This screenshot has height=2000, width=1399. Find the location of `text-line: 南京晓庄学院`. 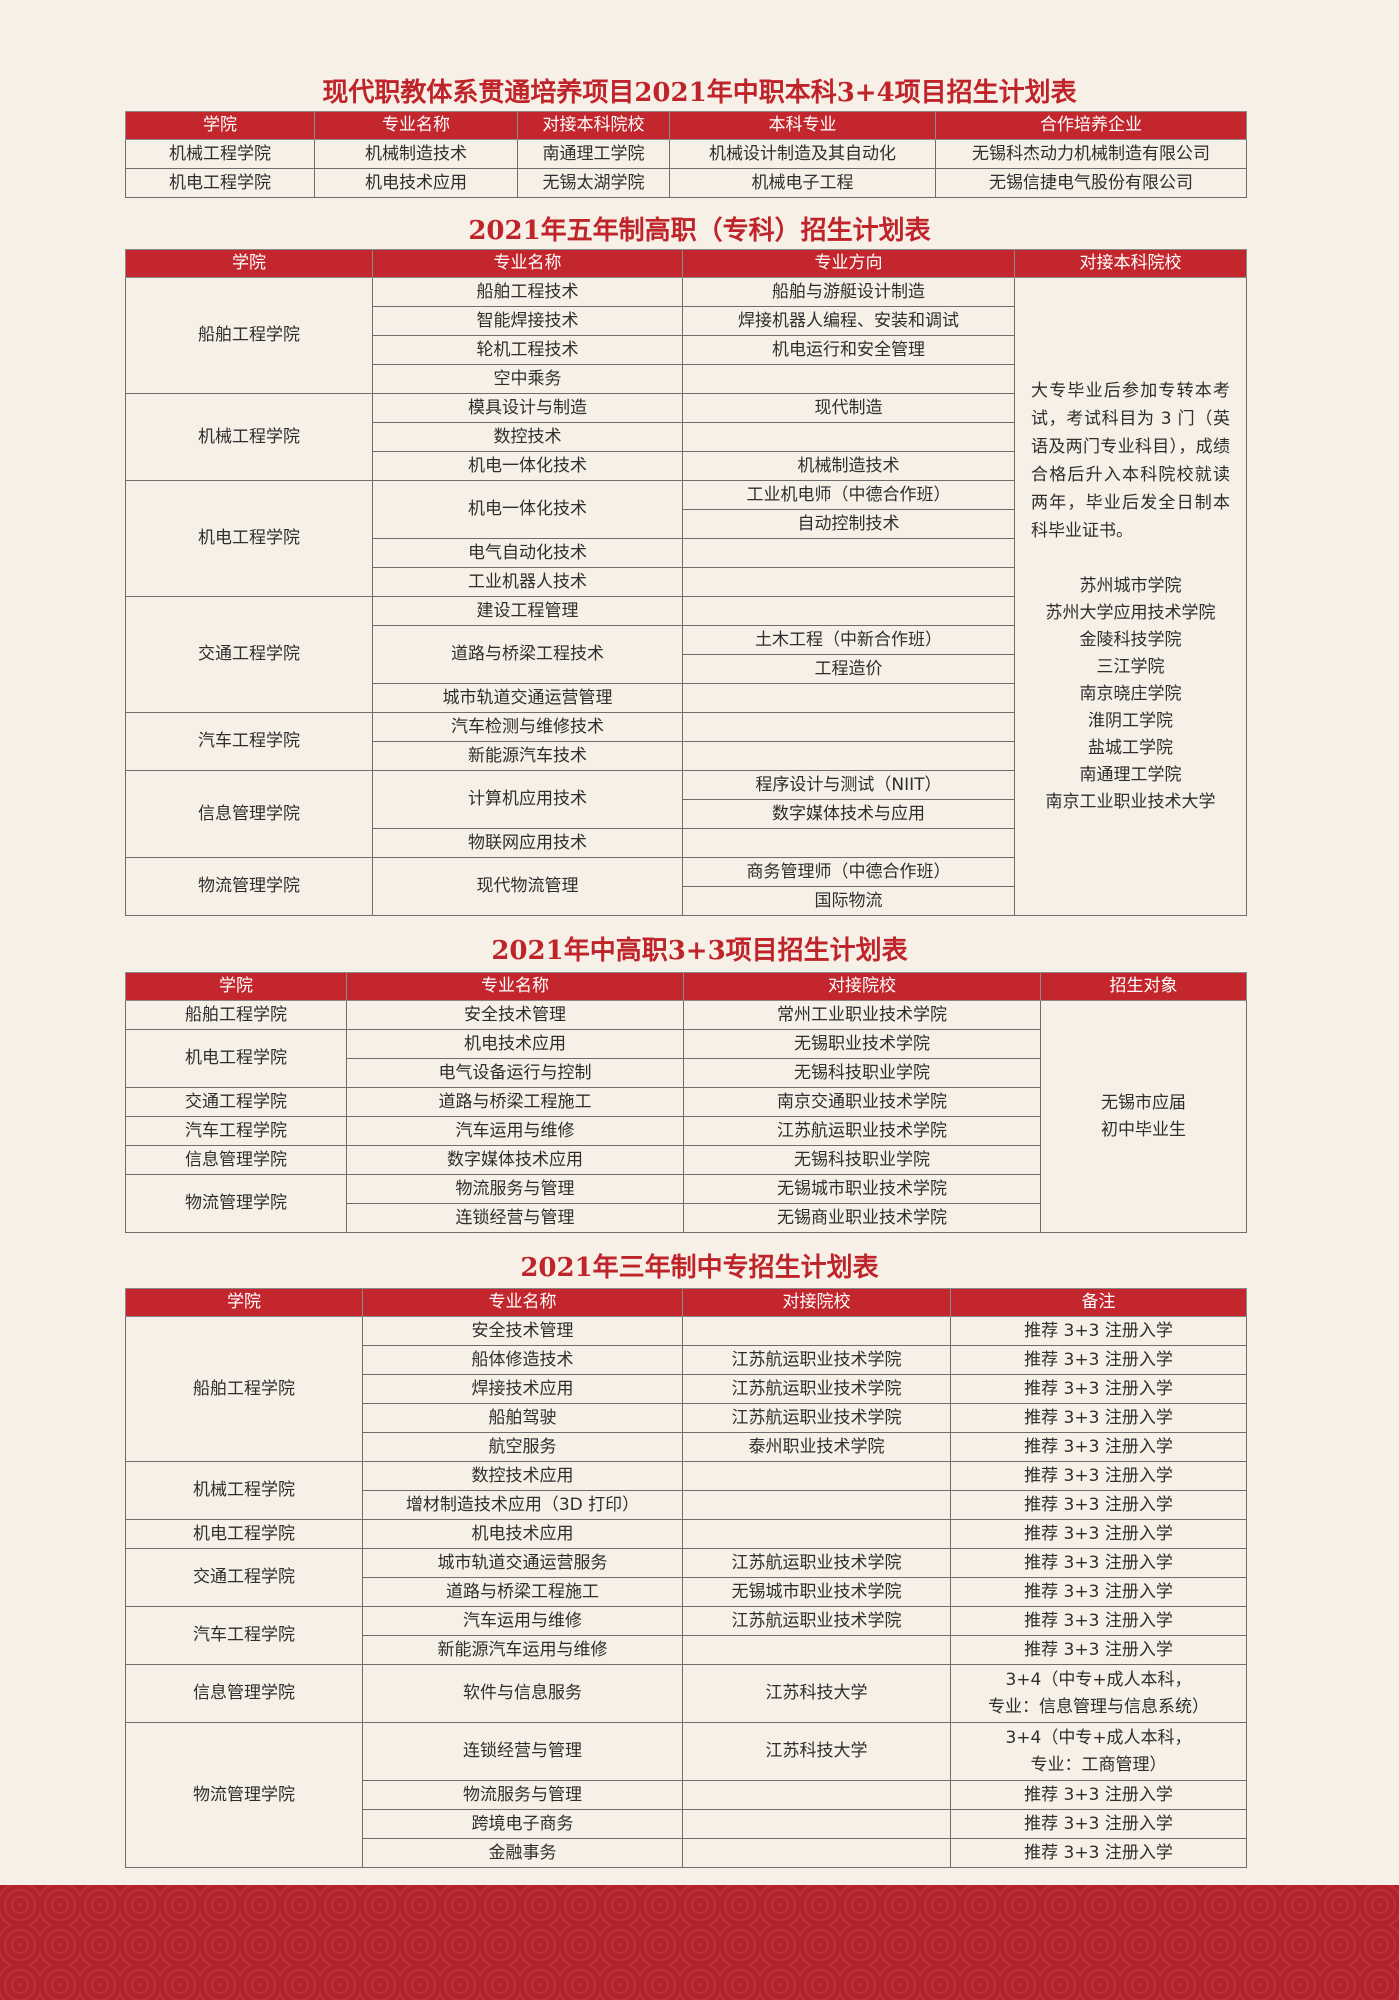

text-line: 南京晓庄学院 is located at coordinates (1130, 694).